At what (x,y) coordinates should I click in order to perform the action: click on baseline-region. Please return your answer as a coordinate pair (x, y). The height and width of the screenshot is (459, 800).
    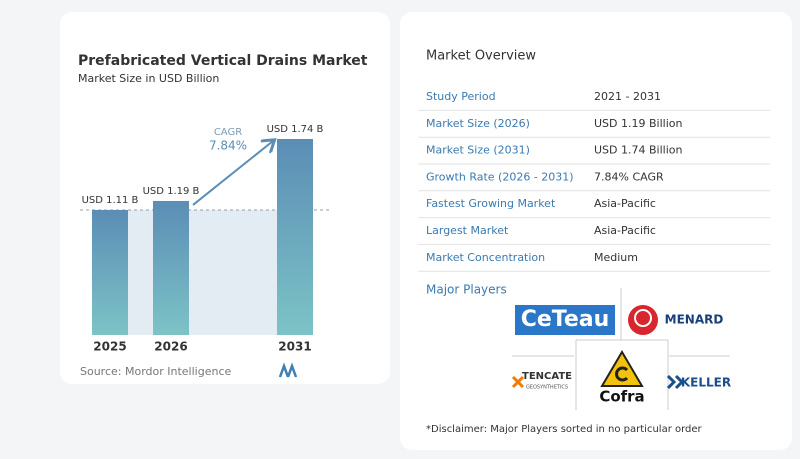
    Looking at the image, I should click on (202, 272).